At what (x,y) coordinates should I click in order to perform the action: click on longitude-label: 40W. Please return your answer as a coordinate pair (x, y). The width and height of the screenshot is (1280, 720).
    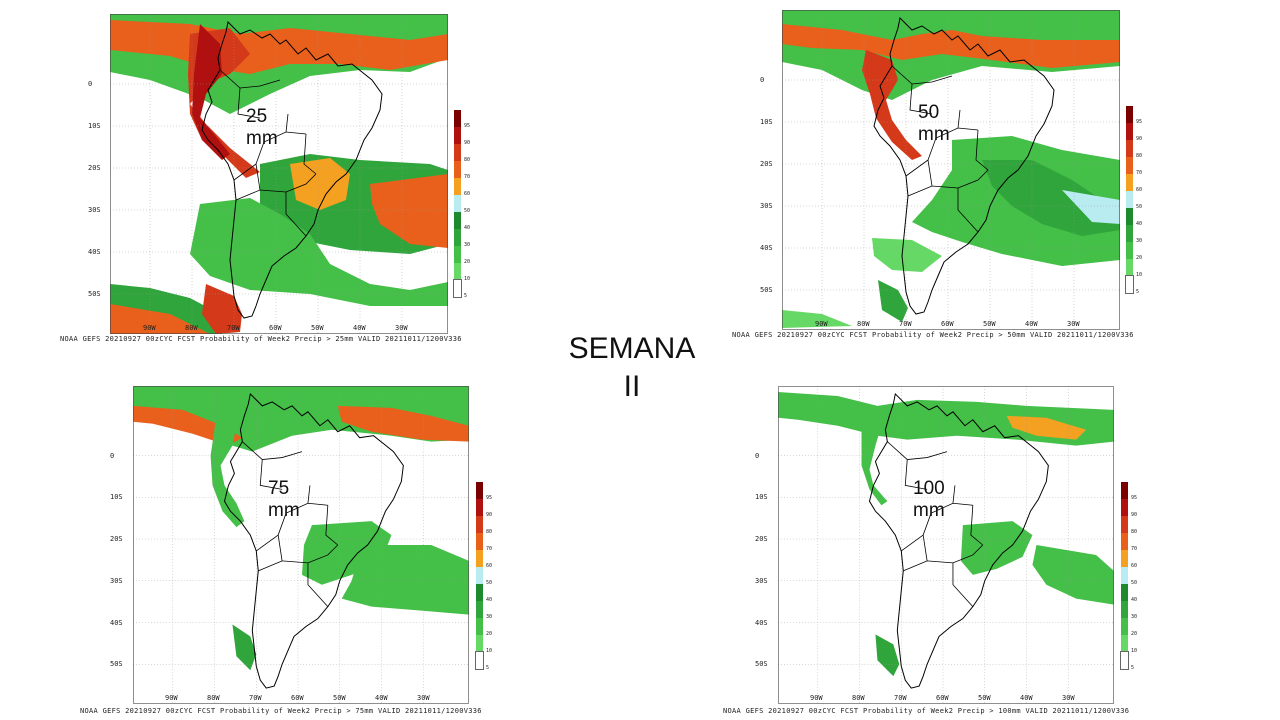
    Looking at the image, I should click on (381, 698).